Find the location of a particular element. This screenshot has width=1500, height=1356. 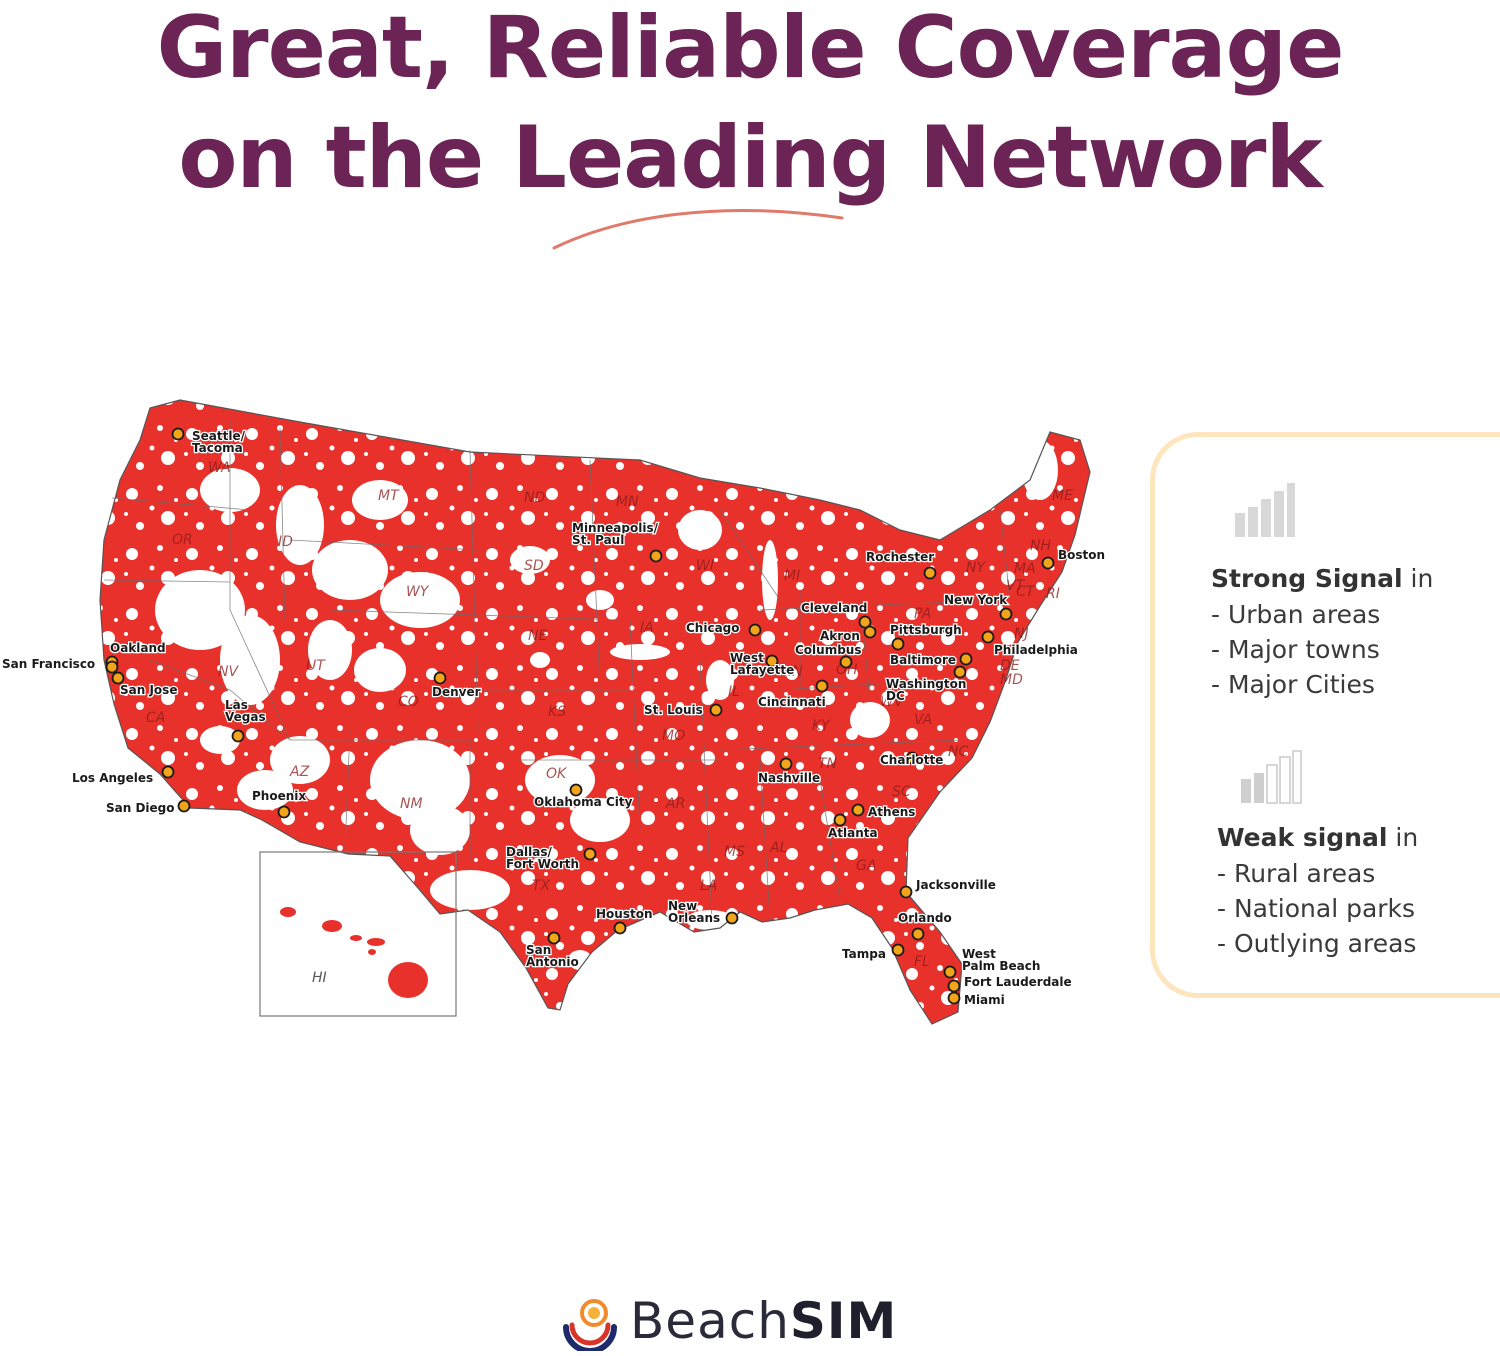

city-dot-new-orleans is located at coordinates (732, 918).